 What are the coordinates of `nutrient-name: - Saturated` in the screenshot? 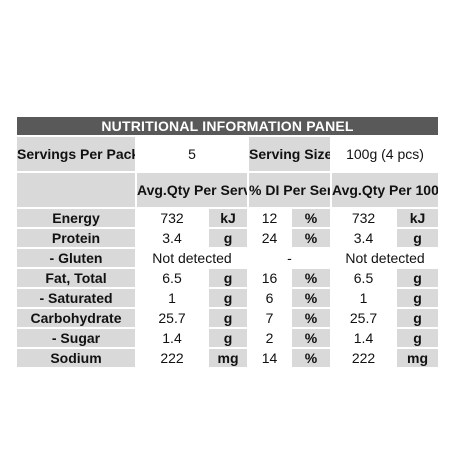 It's located at (76, 298).